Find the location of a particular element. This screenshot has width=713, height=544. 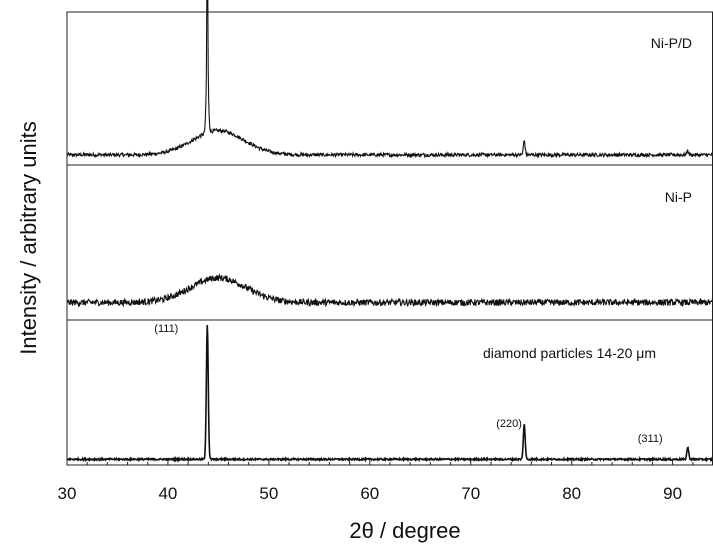

x-tick-label: 90 is located at coordinates (672, 493).